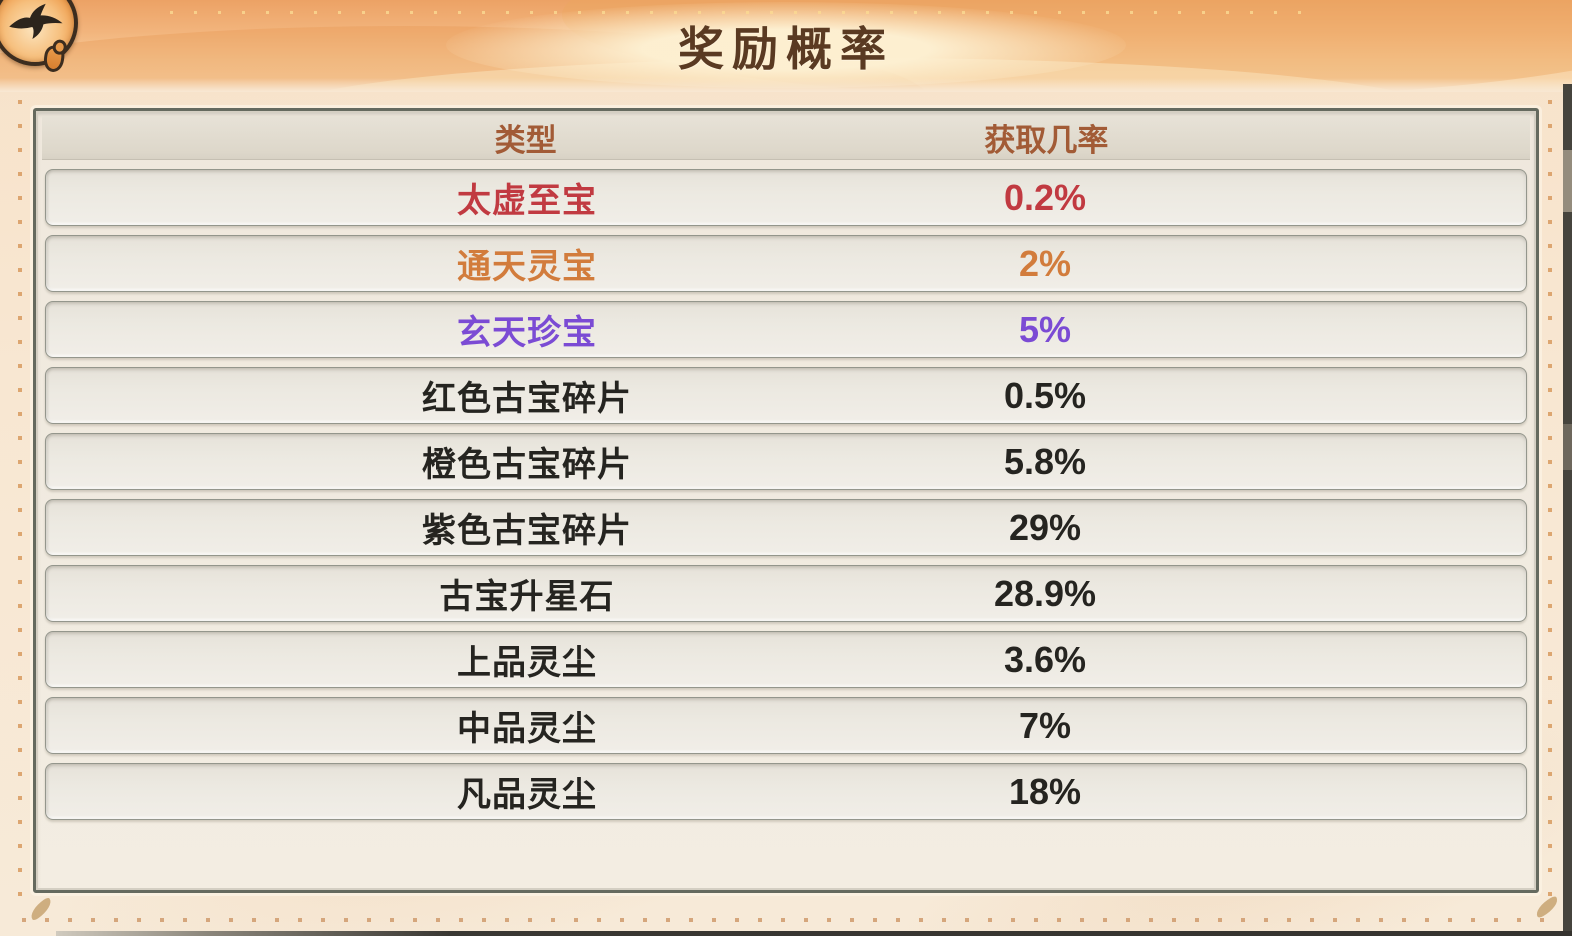 This screenshot has height=936, width=1572. I want to click on table-row: 橙色古宝碎片 5.8%, so click(786, 461).